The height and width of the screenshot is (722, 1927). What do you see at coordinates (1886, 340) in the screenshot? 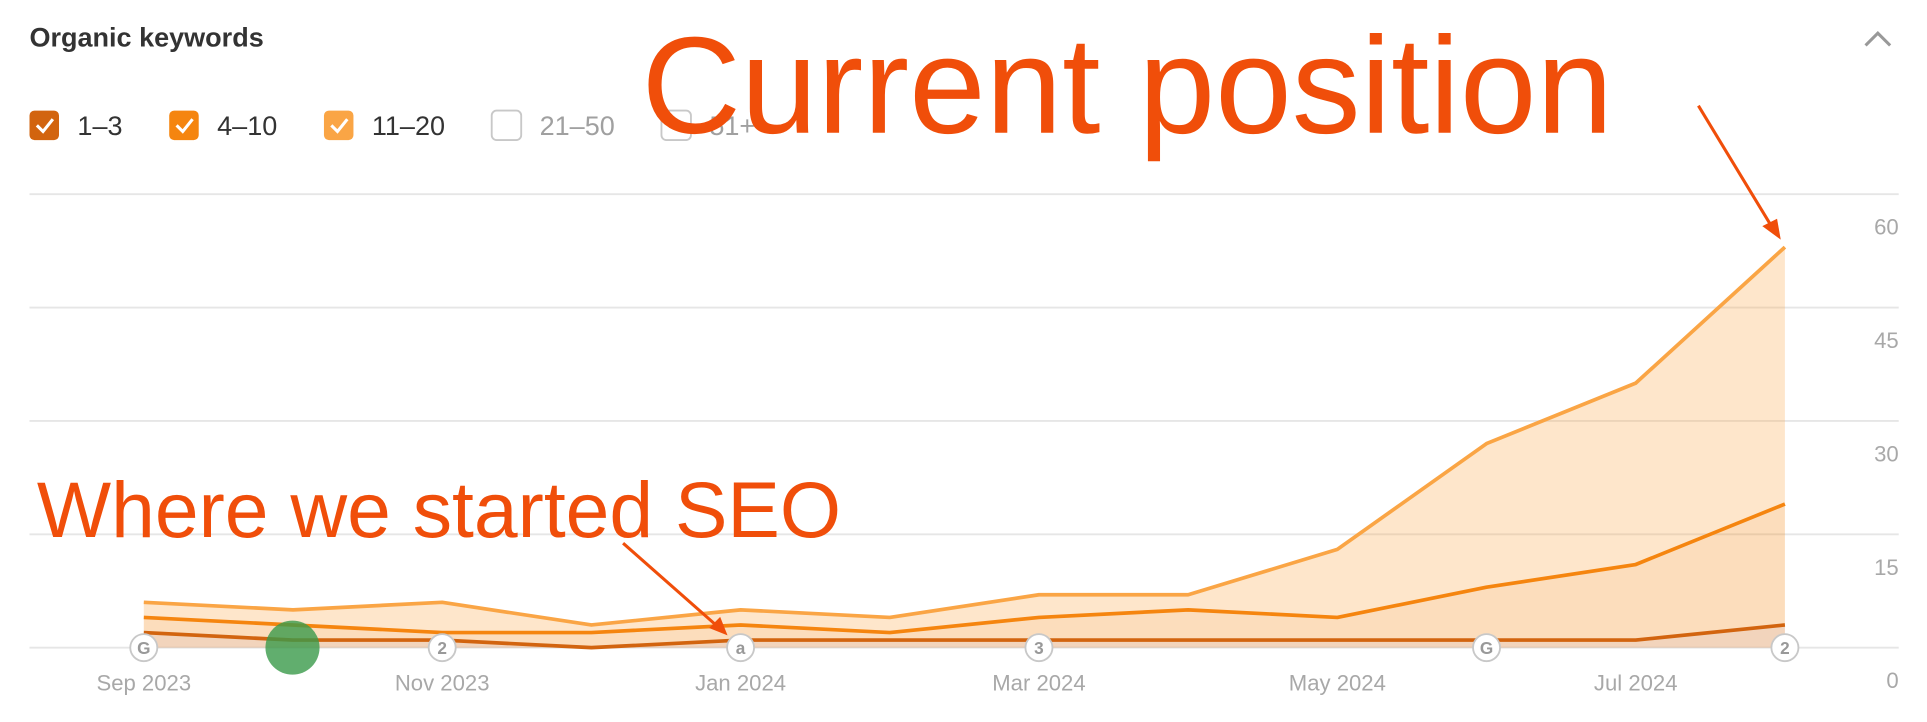
I see `y-tick-label: 45` at bounding box center [1886, 340].